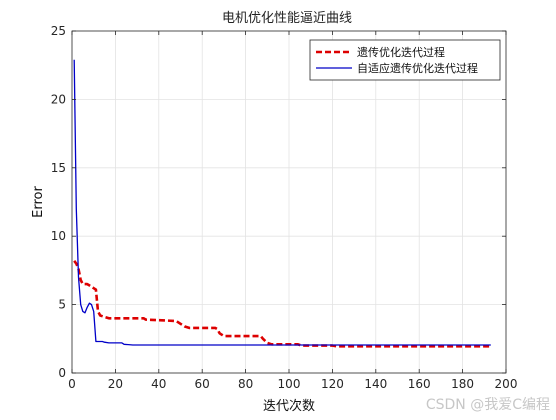 This screenshot has width=556, height=420. Describe the element at coordinates (58, 236) in the screenshot. I see `y-tick-label: 10` at that location.